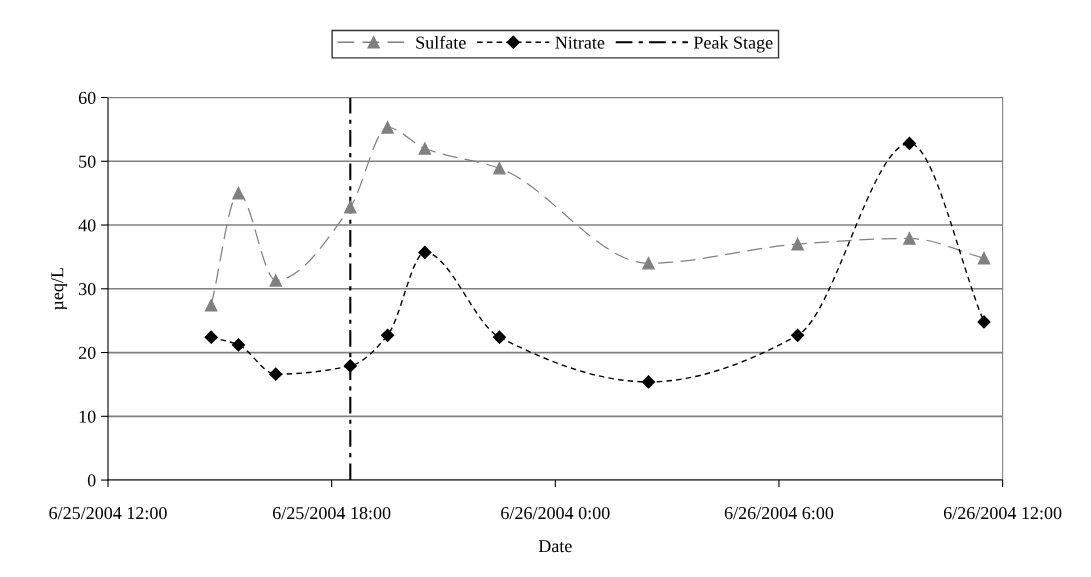  What do you see at coordinates (87, 352) in the screenshot?
I see `y-tick-label: 20` at bounding box center [87, 352].